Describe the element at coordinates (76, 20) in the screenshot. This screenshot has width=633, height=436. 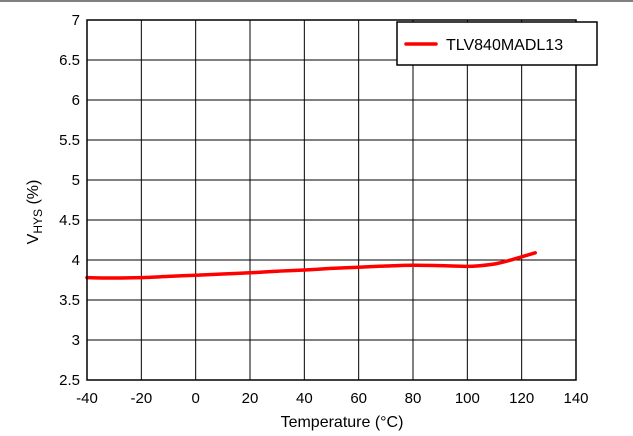
I see `y-tick-label: 7` at that location.